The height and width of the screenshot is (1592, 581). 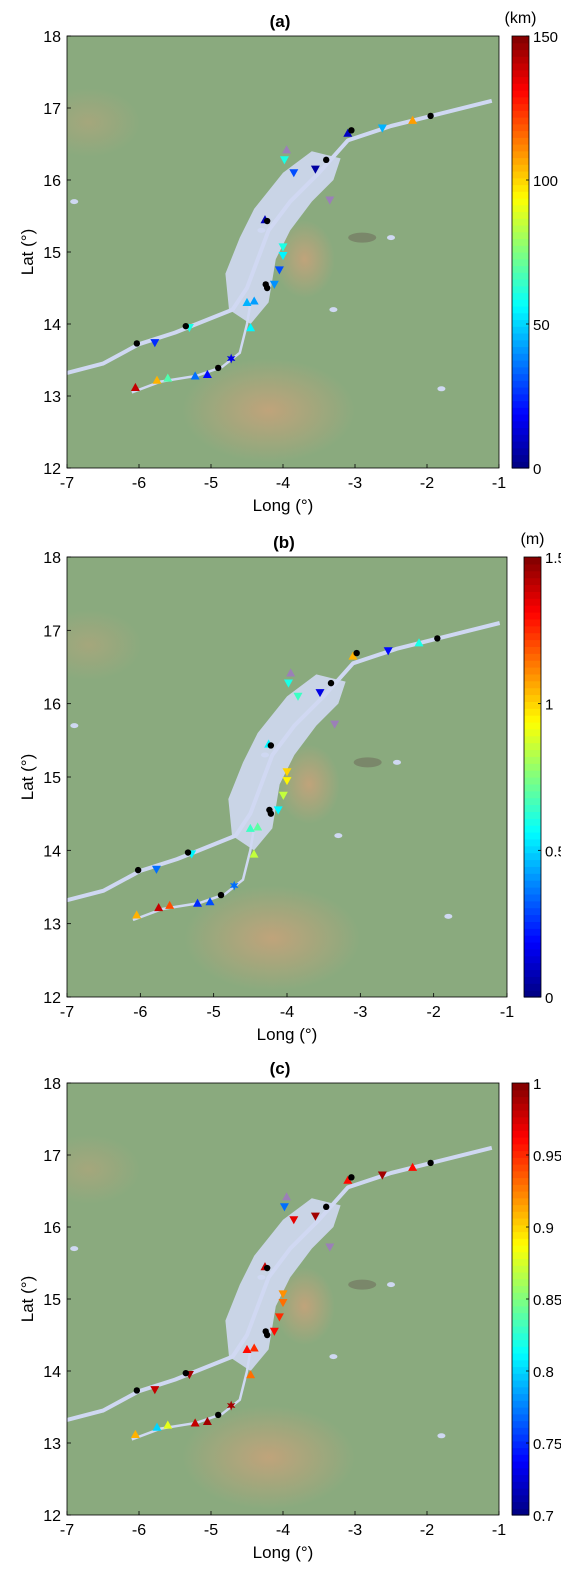 I want to click on colorbar-ticks: 0 50 100 150, so click(x=542, y=253).